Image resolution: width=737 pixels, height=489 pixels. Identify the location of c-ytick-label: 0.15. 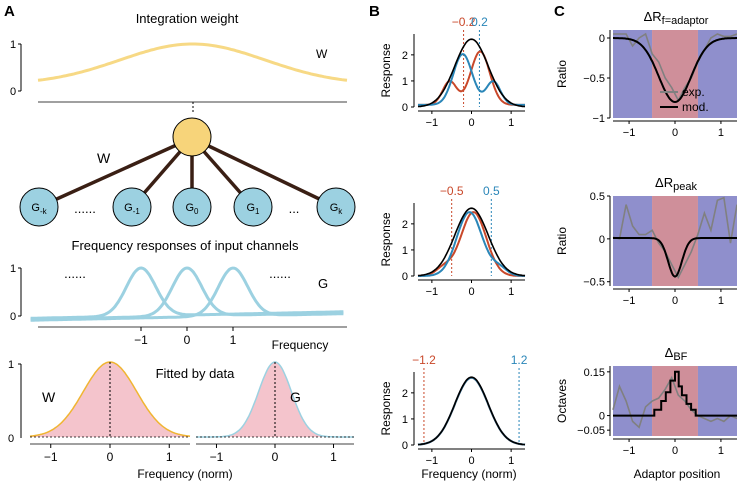
(594, 373).